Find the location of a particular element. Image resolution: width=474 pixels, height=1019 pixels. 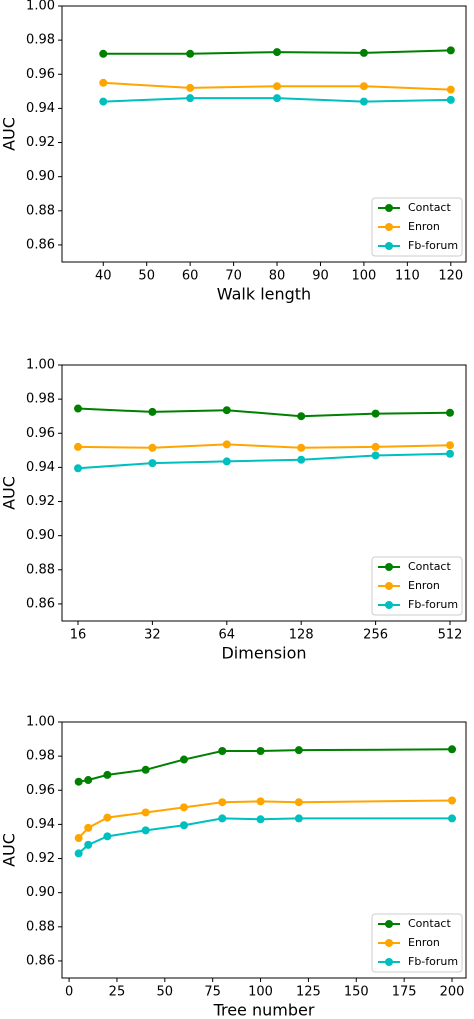

x-tick-label: 75 is located at coordinates (212, 992).